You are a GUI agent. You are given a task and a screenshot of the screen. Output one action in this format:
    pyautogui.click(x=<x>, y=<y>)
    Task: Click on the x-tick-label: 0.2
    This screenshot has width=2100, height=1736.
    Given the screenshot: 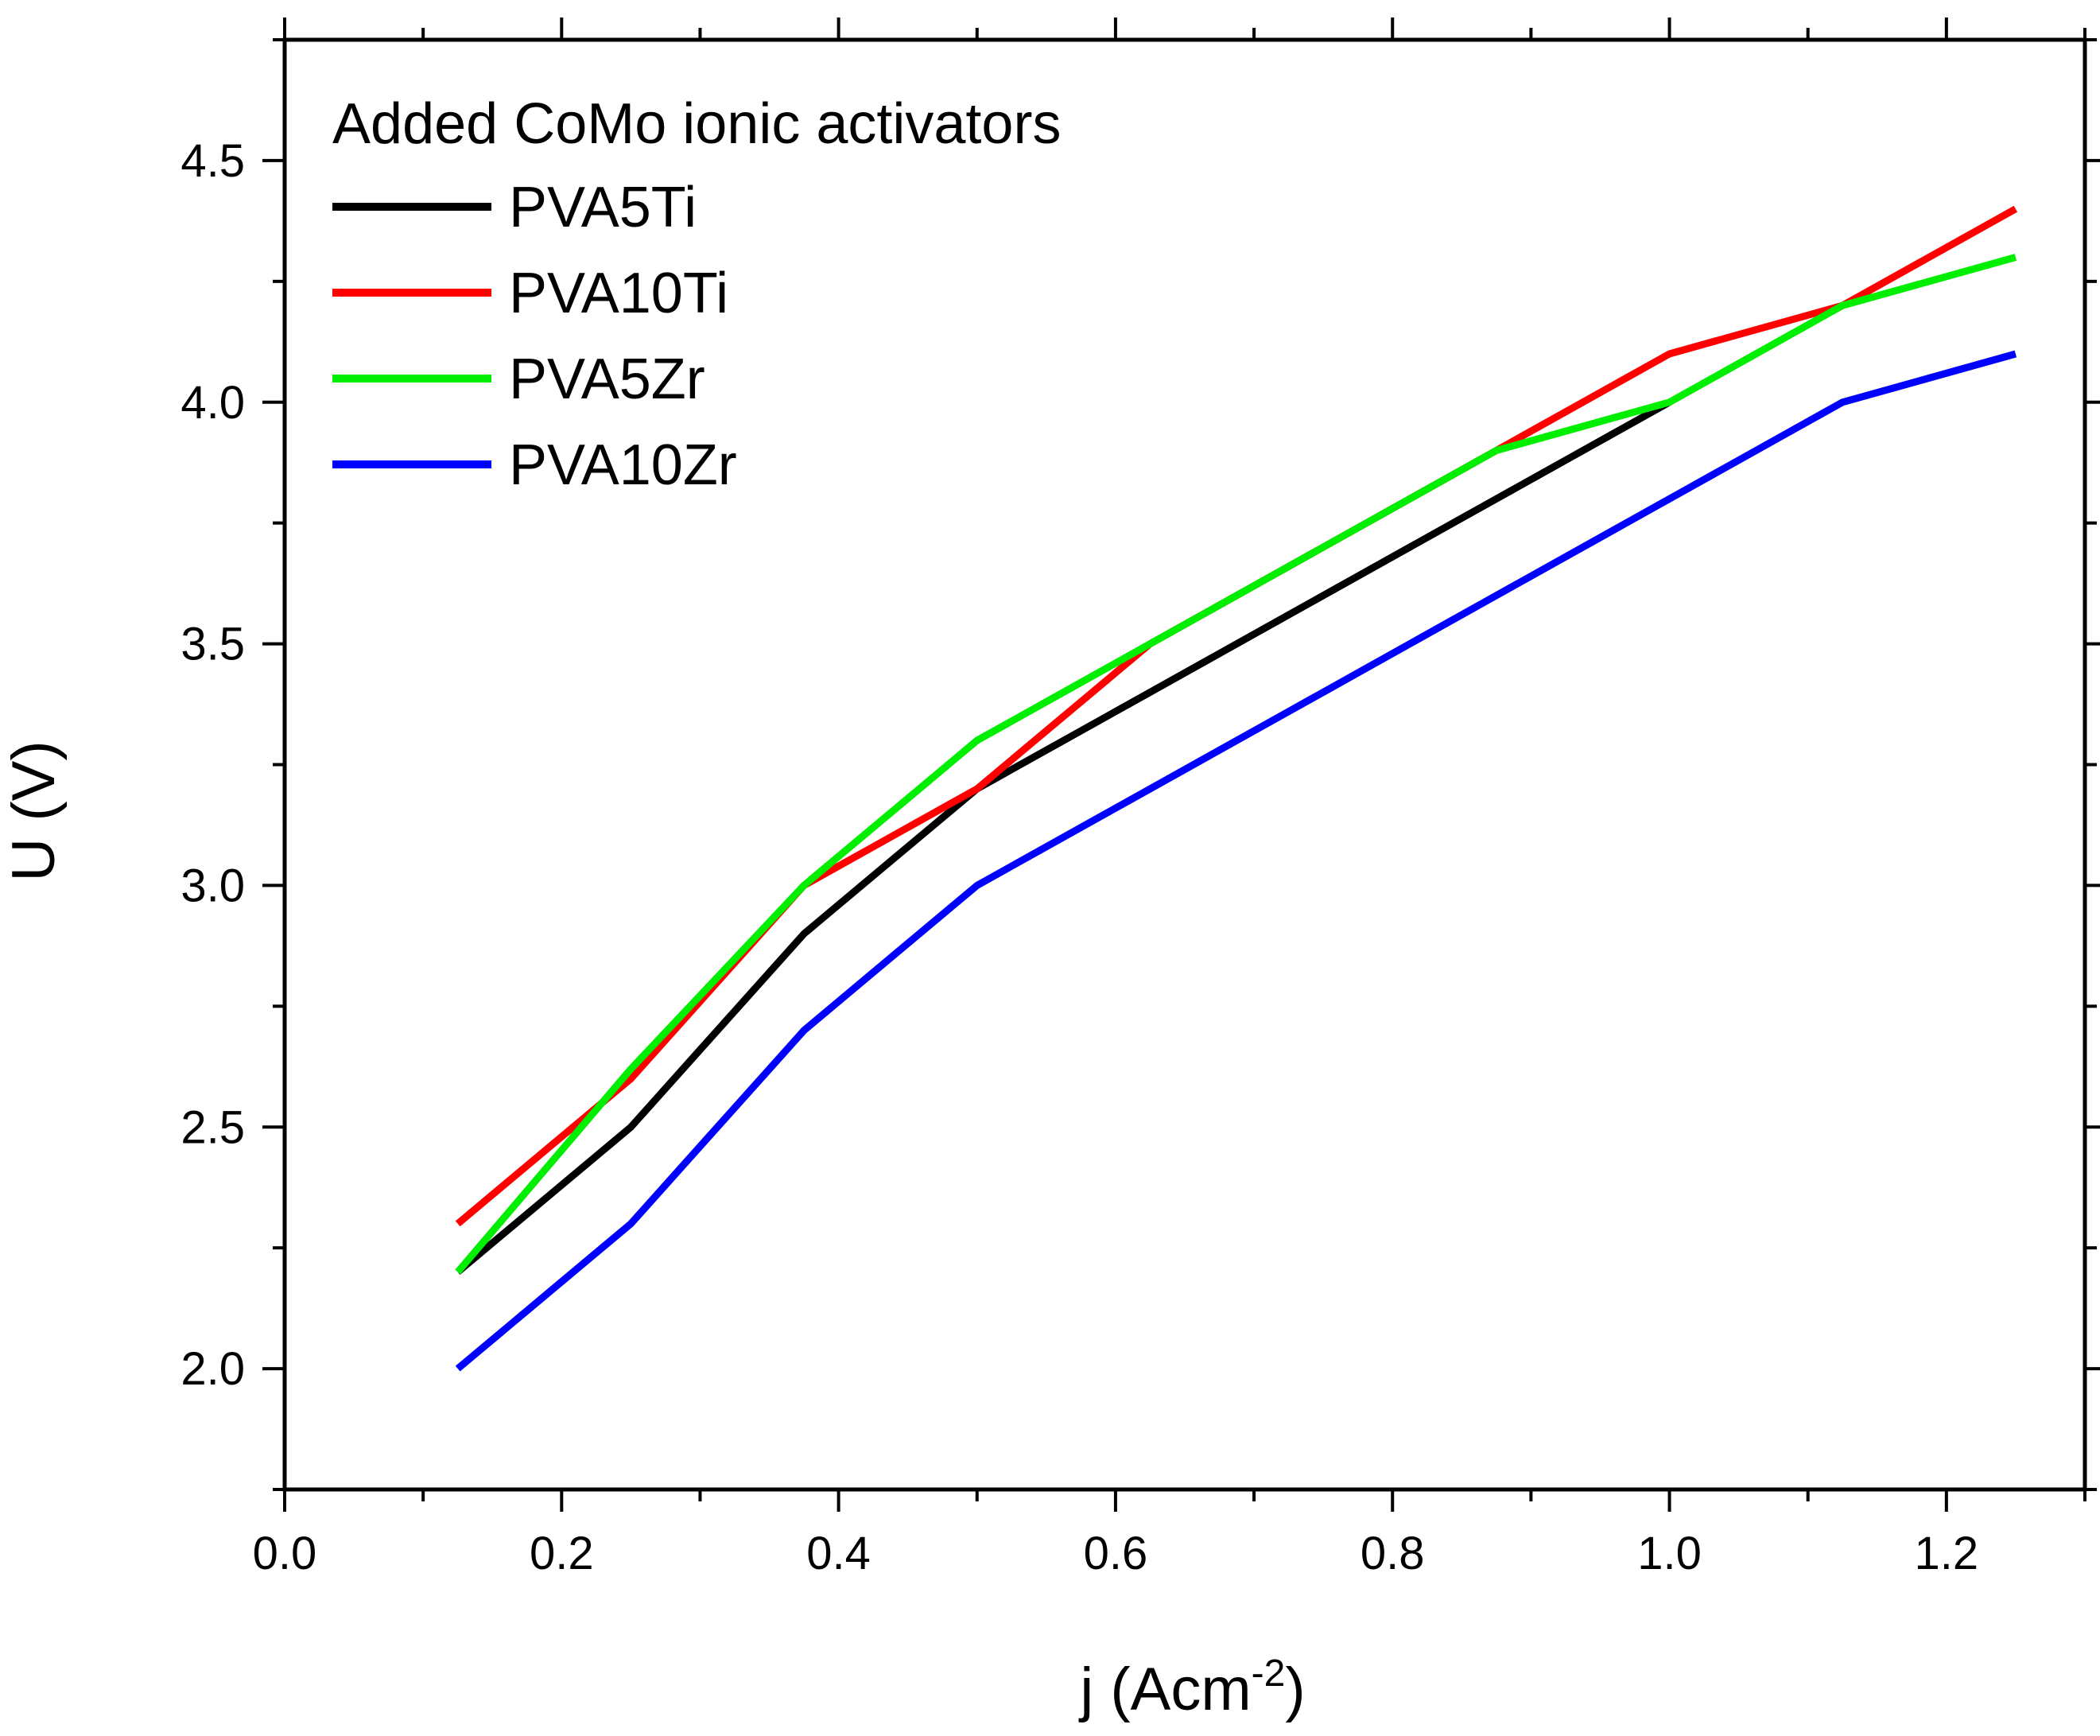 What is the action you would take?
    pyautogui.click(x=562, y=1553)
    